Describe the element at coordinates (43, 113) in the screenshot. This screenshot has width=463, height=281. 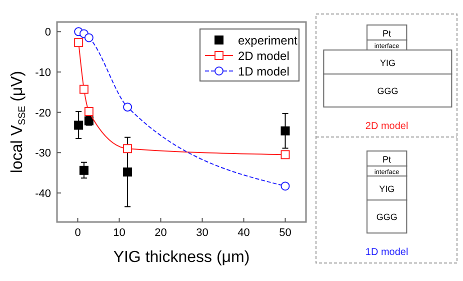
I see `y-tick-label: -20` at that location.